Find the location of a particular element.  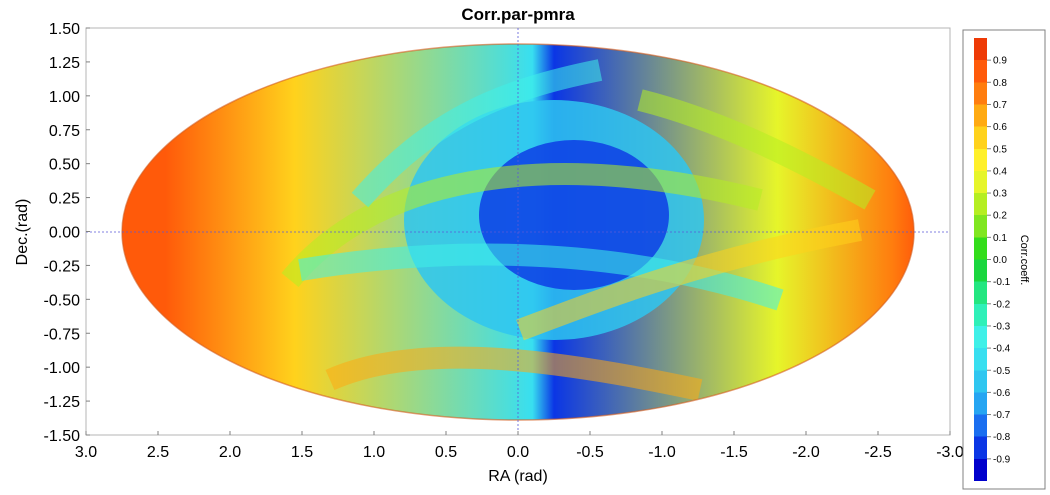

chart-title: Corr.par-pmra is located at coordinates (518, 14).